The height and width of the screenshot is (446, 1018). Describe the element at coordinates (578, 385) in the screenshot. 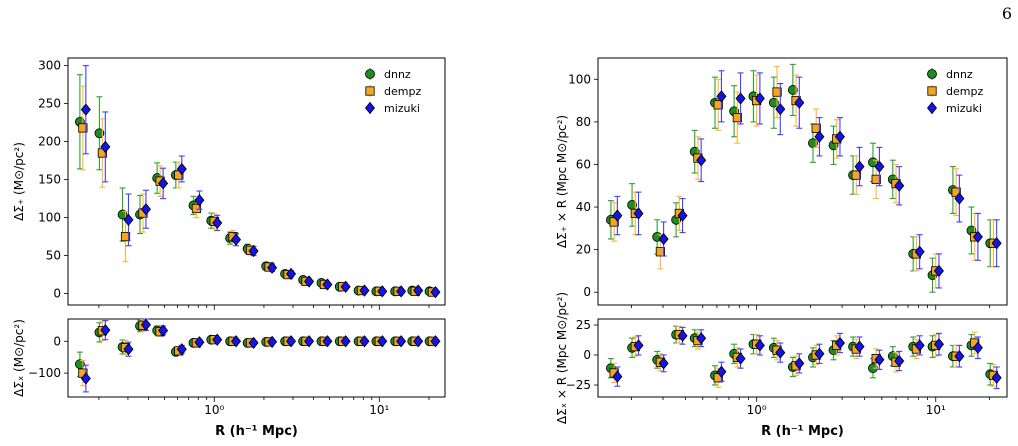

I see `y-tick-label: −25` at that location.